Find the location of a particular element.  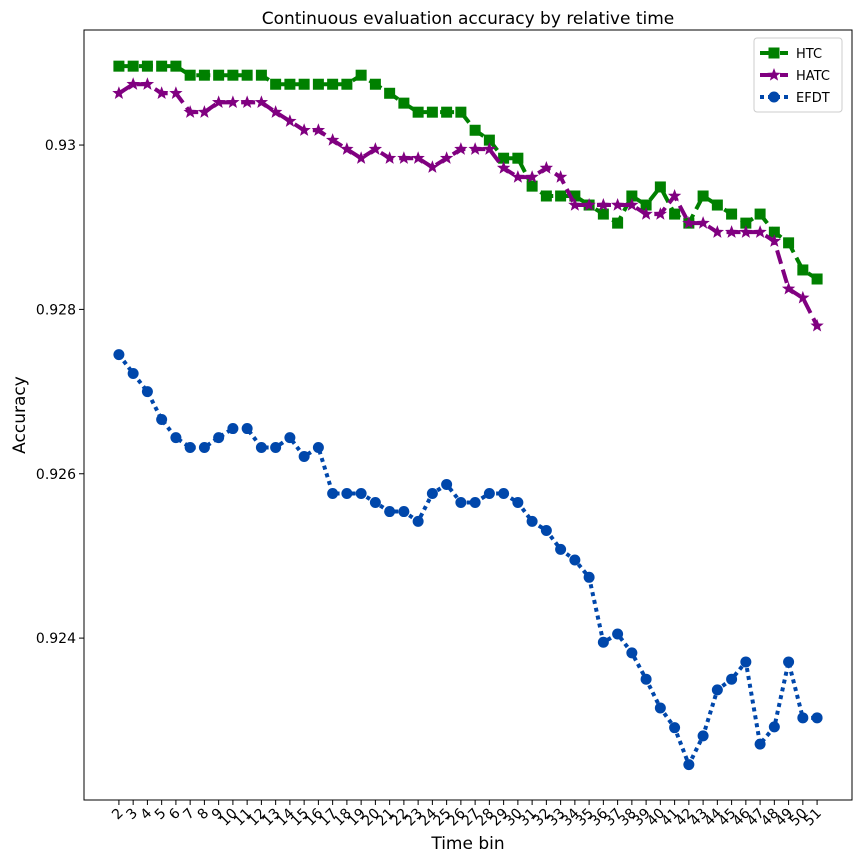

y-tick-label: 0.924 is located at coordinates (56, 639).